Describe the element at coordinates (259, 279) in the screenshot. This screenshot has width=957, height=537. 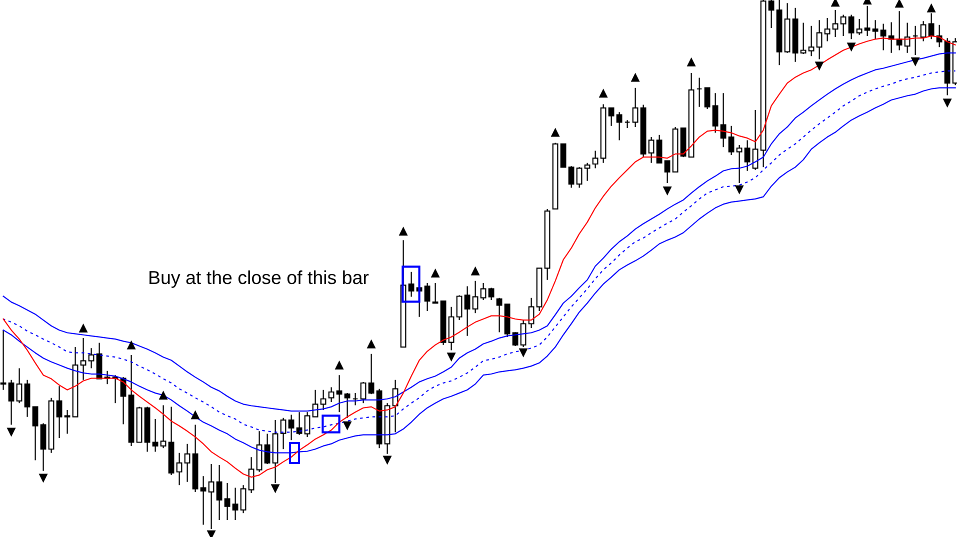
I see `annotation: Buy at the close of this bar` at that location.